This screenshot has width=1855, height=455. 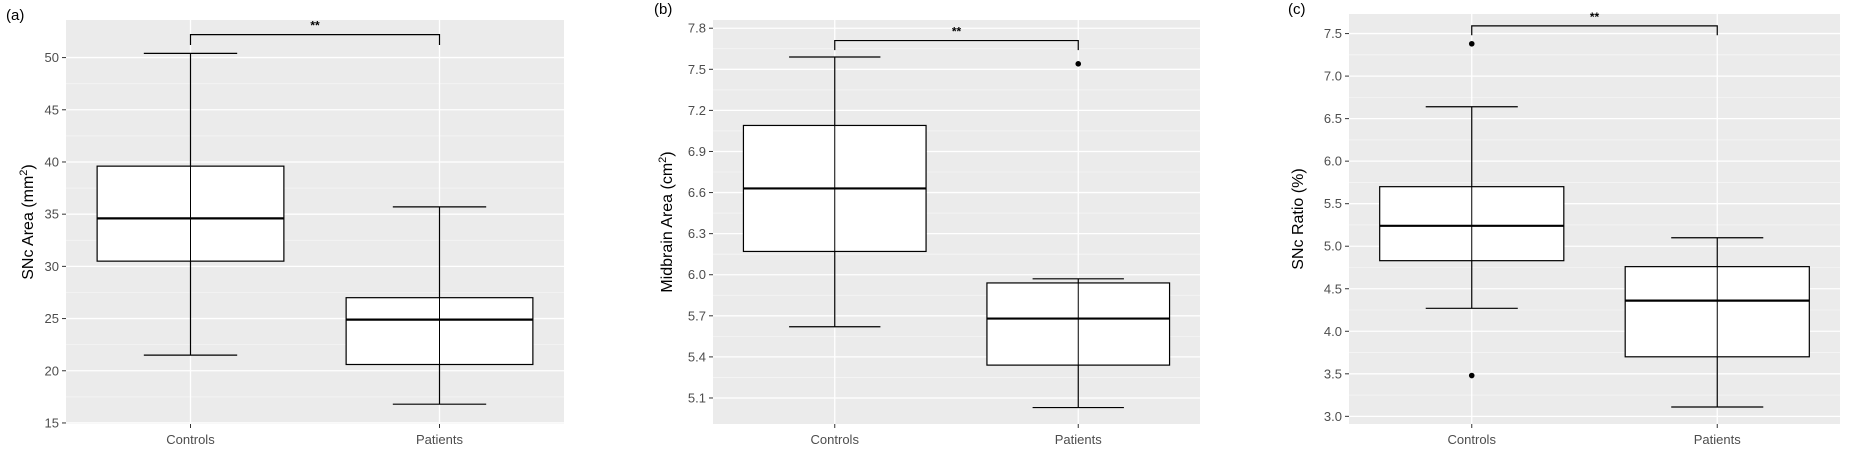 What do you see at coordinates (1333, 246) in the screenshot?
I see `y-tick-label: 5.0` at bounding box center [1333, 246].